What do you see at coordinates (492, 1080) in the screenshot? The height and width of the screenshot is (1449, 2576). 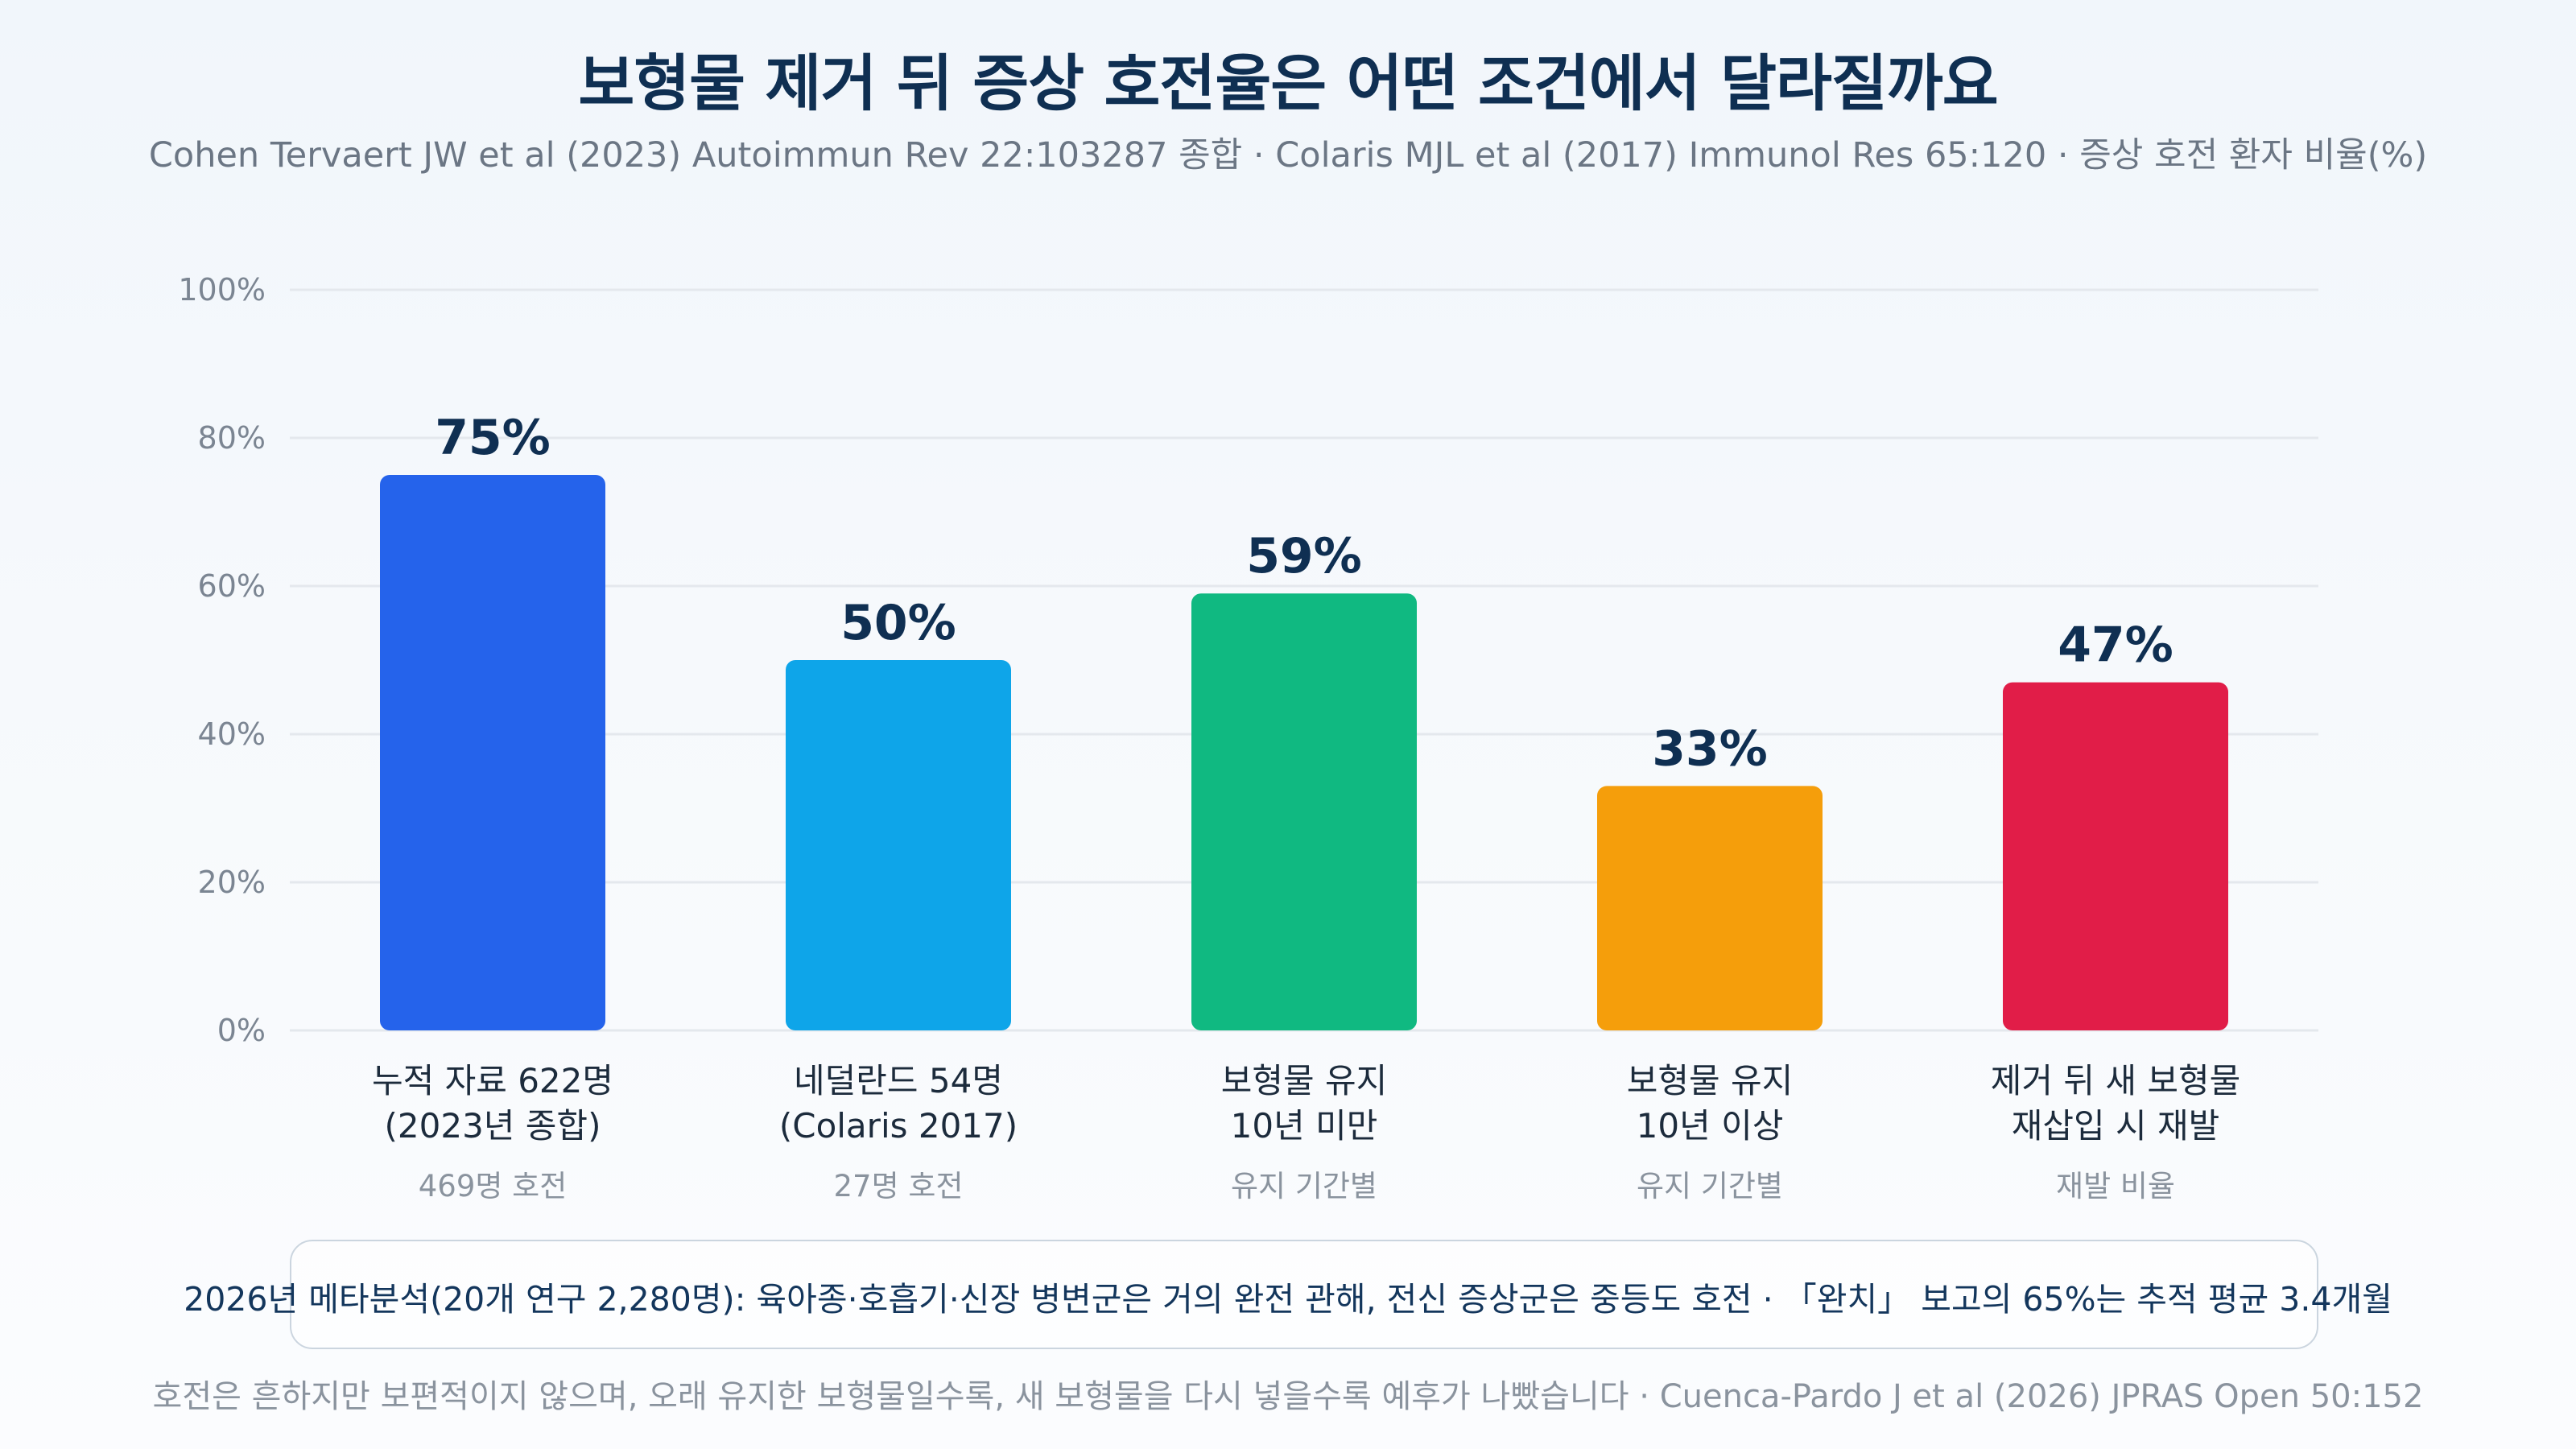 I see `category-label: 누적 자료 622명` at bounding box center [492, 1080].